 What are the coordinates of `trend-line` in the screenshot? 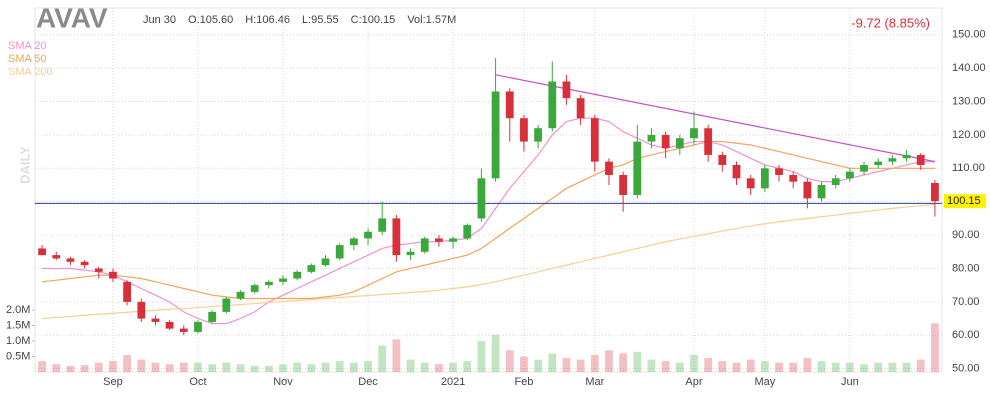 It's located at (715, 118).